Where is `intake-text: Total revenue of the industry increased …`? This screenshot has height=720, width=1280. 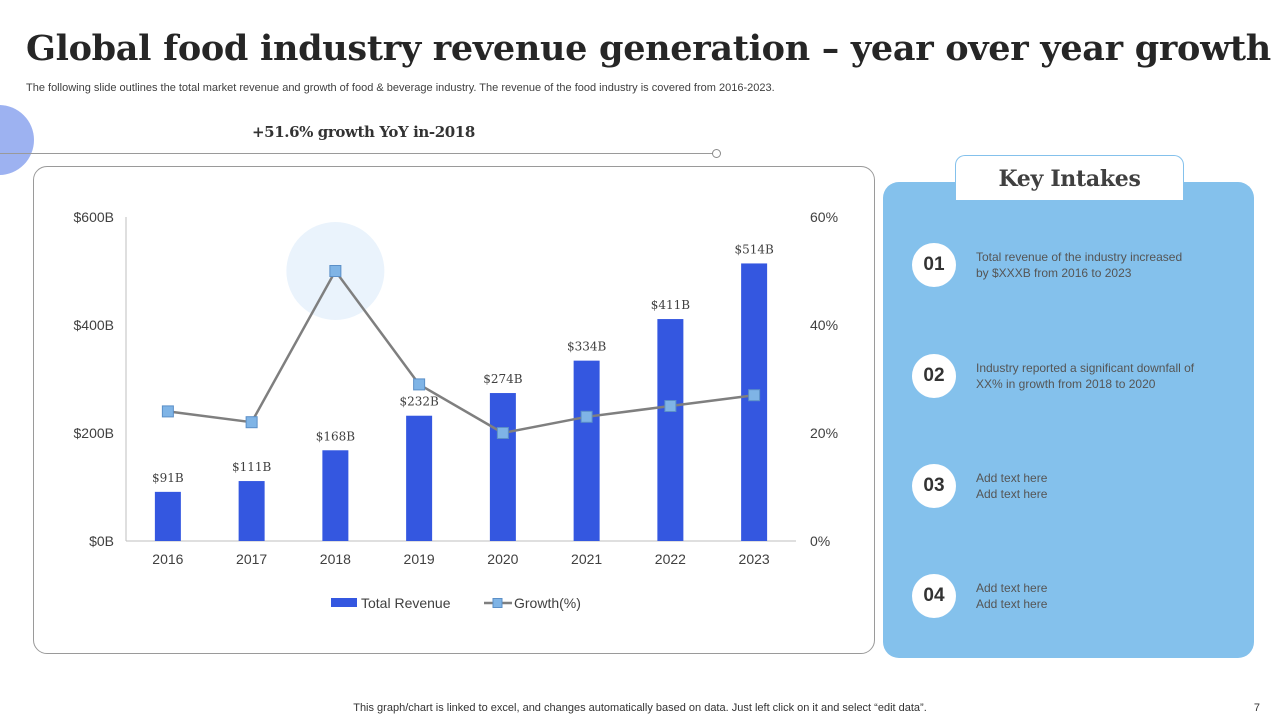 intake-text: Total revenue of the industry increased … is located at coordinates (1101, 265).